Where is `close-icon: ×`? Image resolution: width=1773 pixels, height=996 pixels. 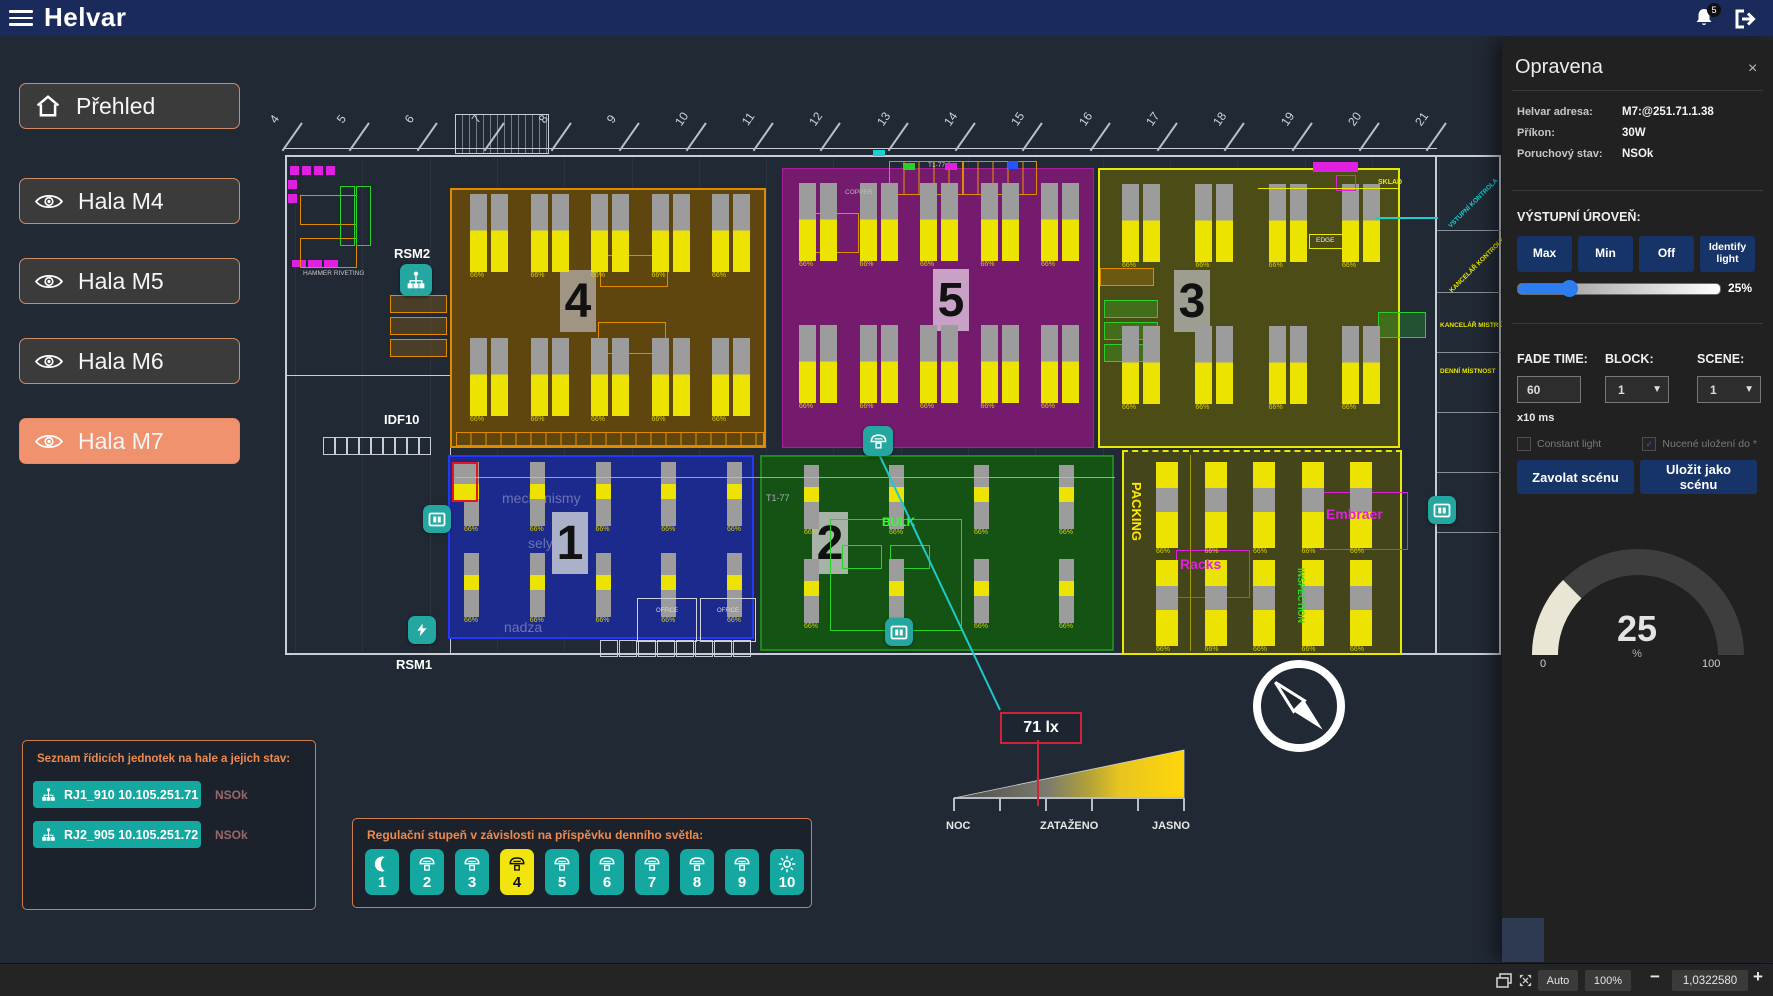
close-icon: × is located at coordinates (1753, 68).